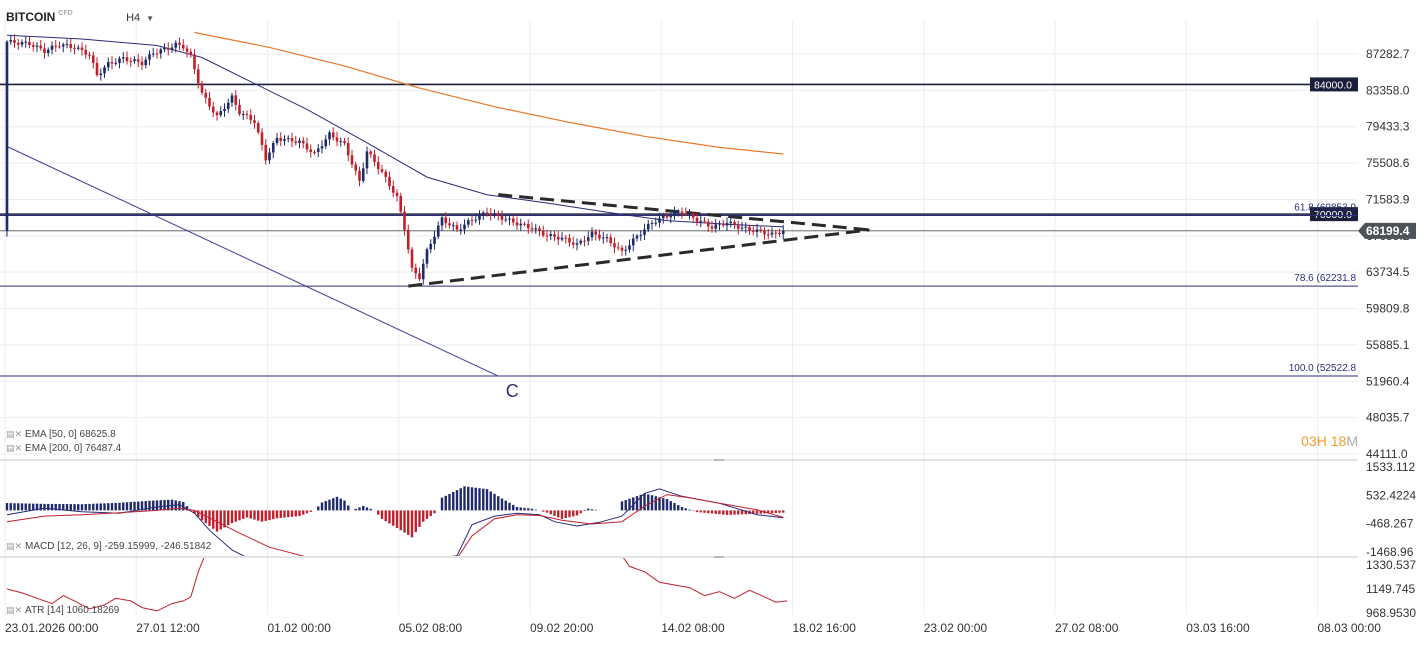  What do you see at coordinates (1390, 589) in the screenshot?
I see `atr-tick-label: 1149.745` at bounding box center [1390, 589].